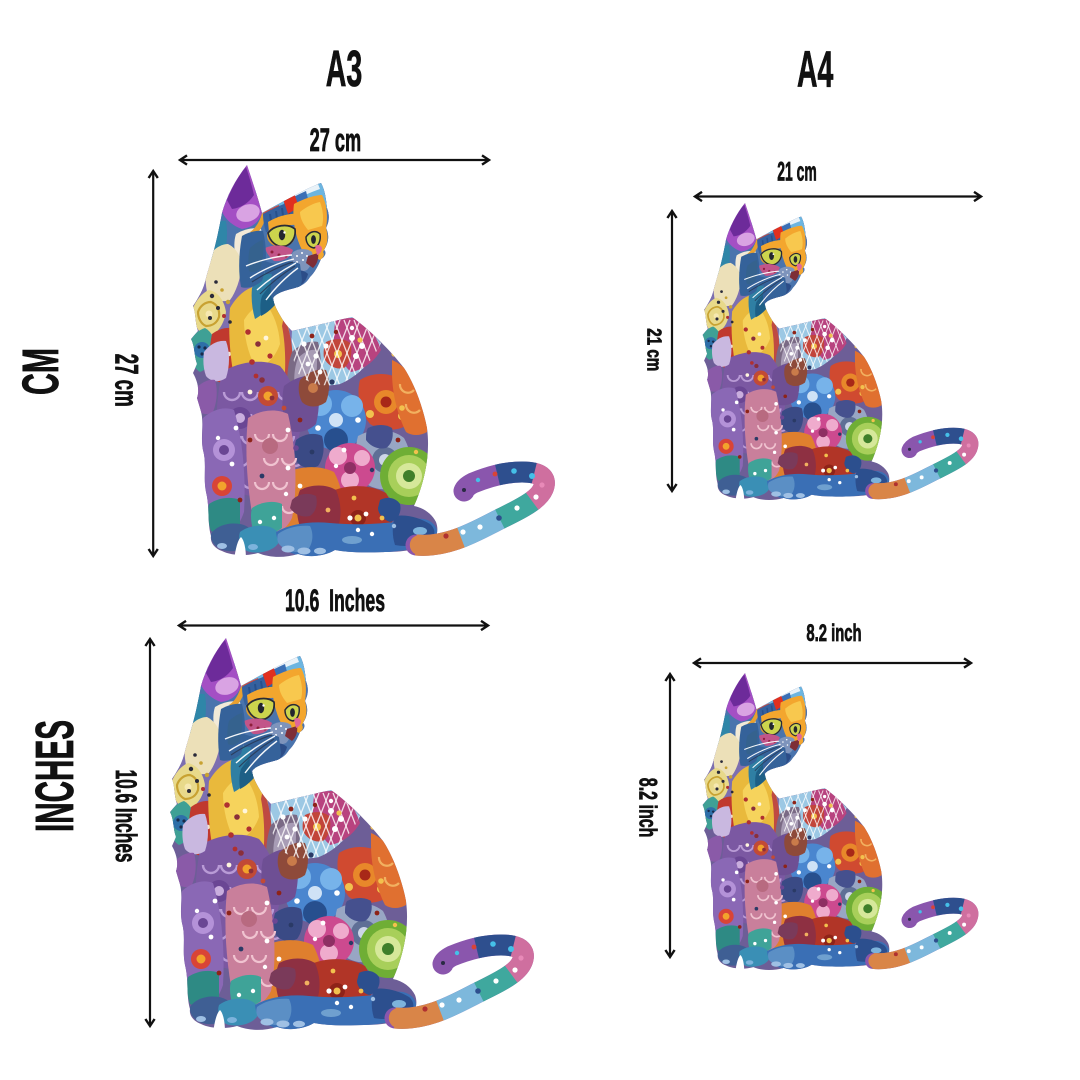  I want to click on svg-text: INCHES, so click(55, 776).